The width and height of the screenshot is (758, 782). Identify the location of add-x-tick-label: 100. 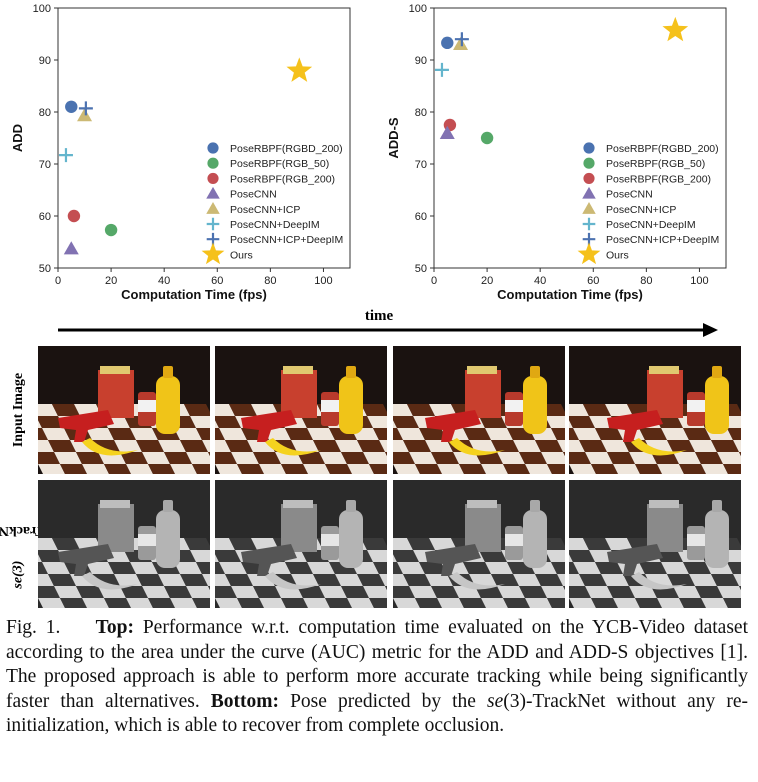
(323, 281).